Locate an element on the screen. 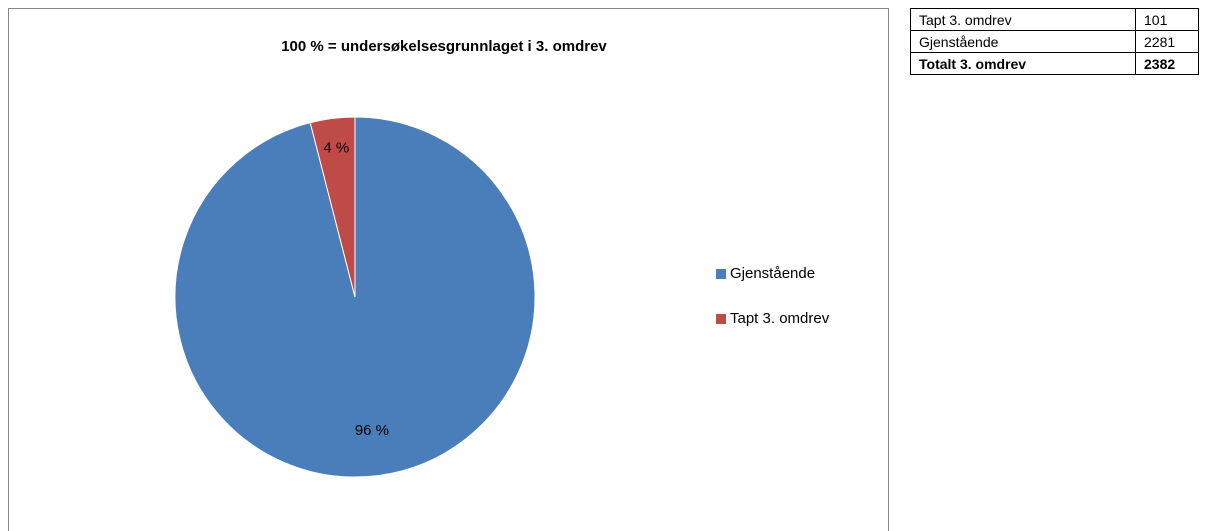  table-cell: Tapt 3. omdrev is located at coordinates (1023, 19).